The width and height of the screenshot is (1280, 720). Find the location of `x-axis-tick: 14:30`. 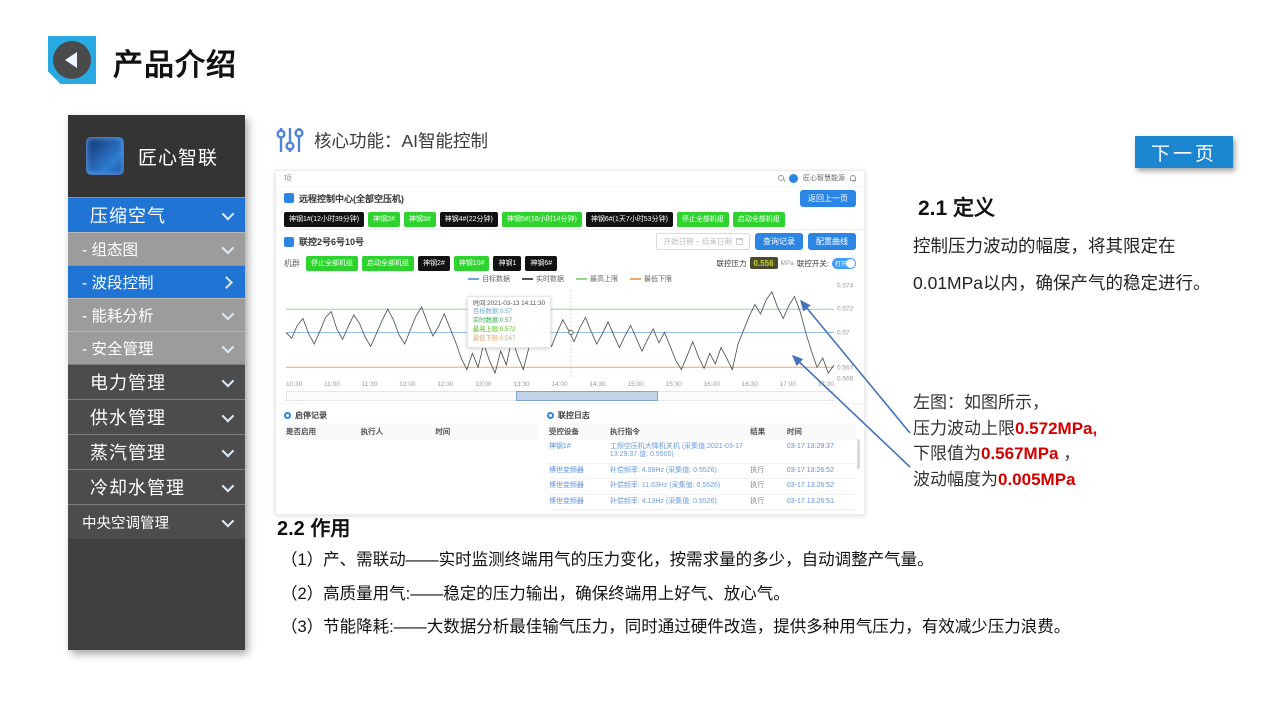

x-axis-tick: 14:30 is located at coordinates (597, 385).